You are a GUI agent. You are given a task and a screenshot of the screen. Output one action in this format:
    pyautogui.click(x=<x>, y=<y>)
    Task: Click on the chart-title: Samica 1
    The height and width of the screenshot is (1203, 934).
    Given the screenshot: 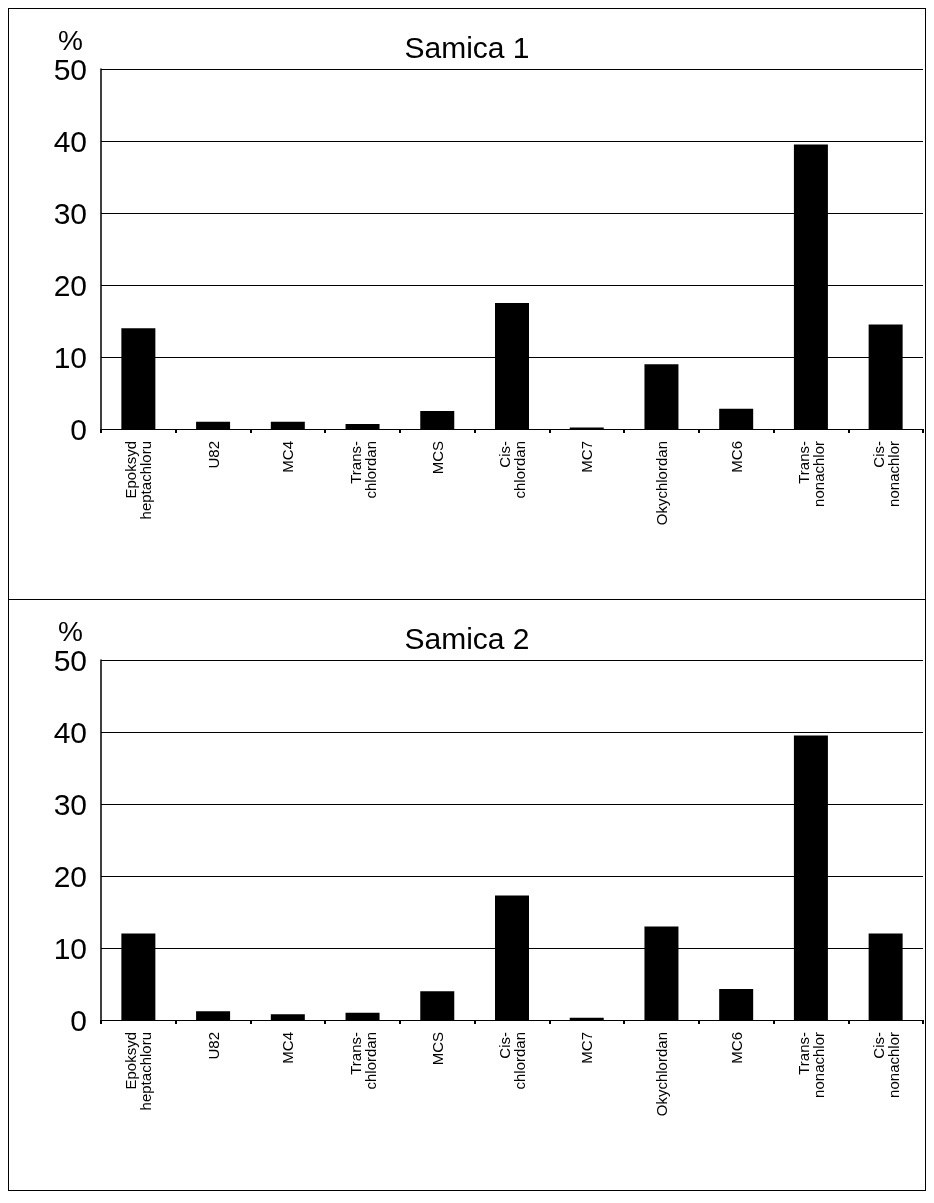 What is the action you would take?
    pyautogui.click(x=467, y=47)
    